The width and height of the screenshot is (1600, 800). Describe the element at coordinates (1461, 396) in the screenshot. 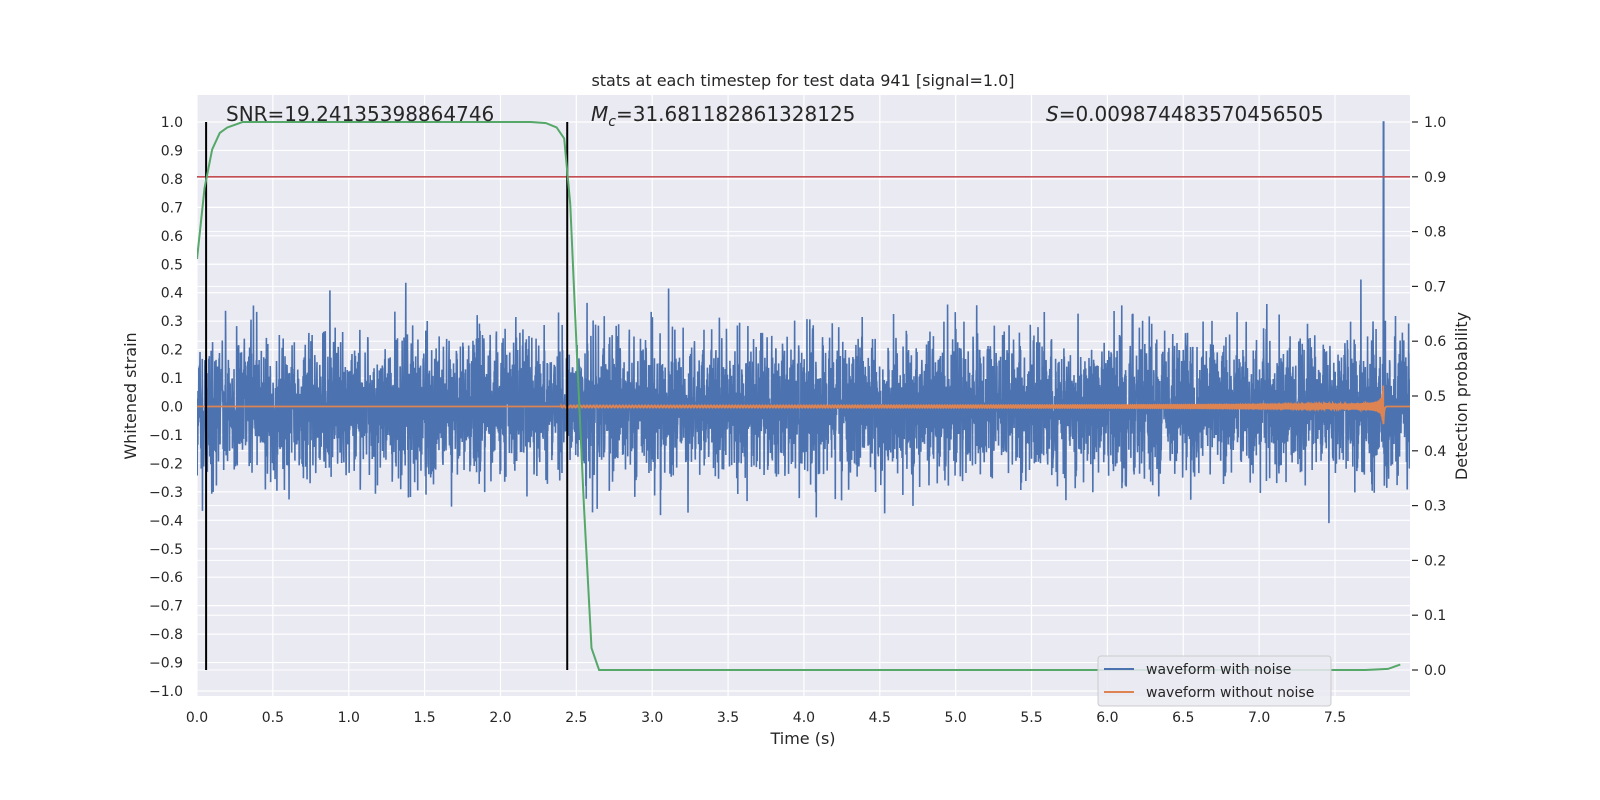

I see `y2-axis-label: Detection probability` at that location.